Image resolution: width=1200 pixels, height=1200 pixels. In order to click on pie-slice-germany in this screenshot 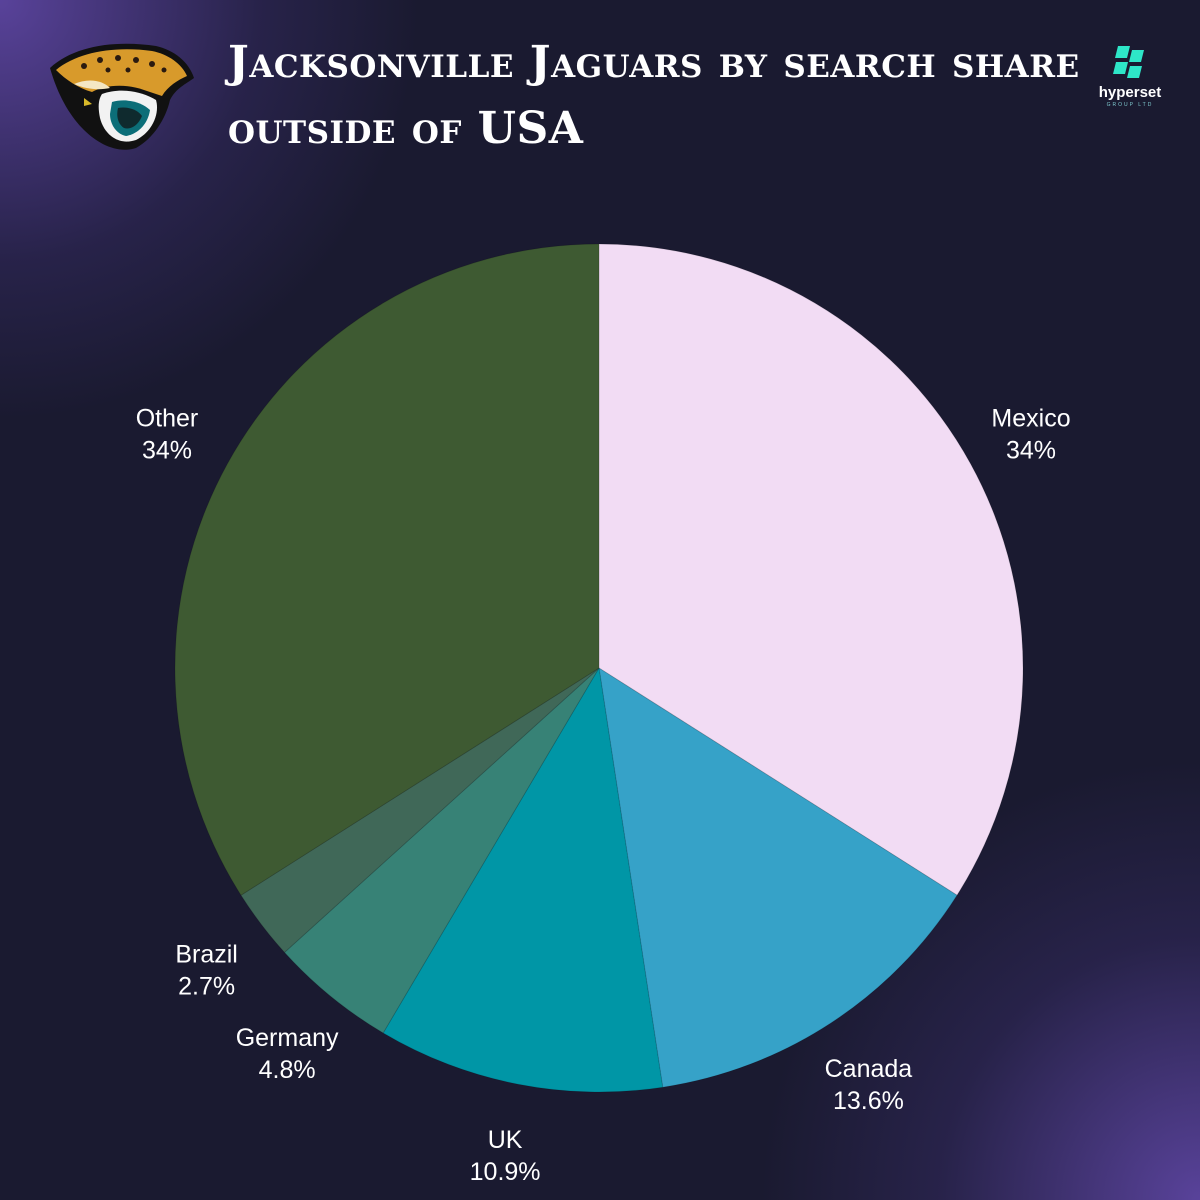, I will do `click(441, 850)`.